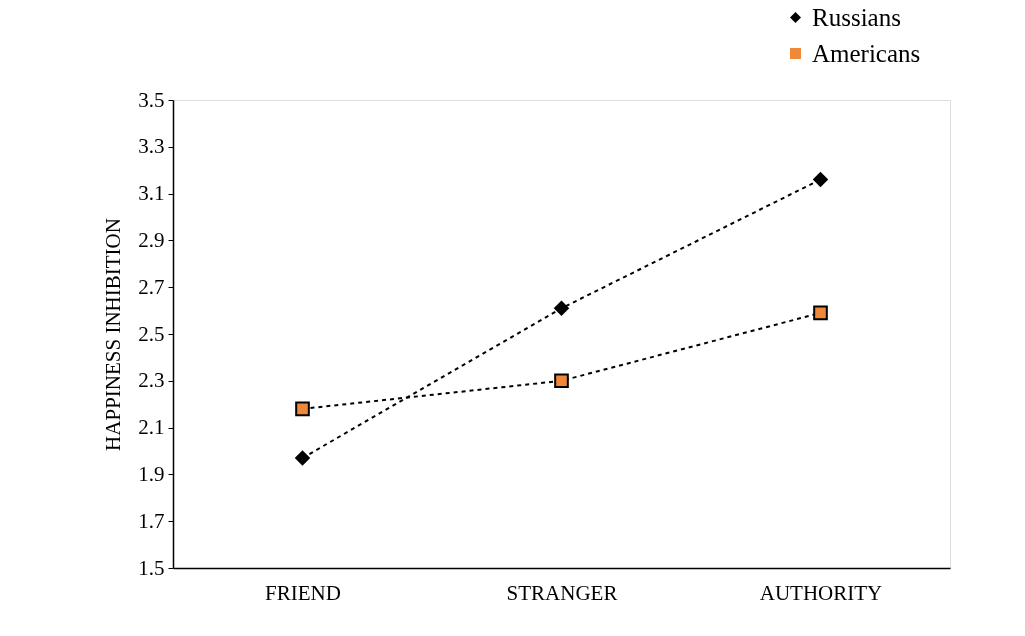  What do you see at coordinates (151, 333) in the screenshot?
I see `y-tick-label: 2.5` at bounding box center [151, 333].